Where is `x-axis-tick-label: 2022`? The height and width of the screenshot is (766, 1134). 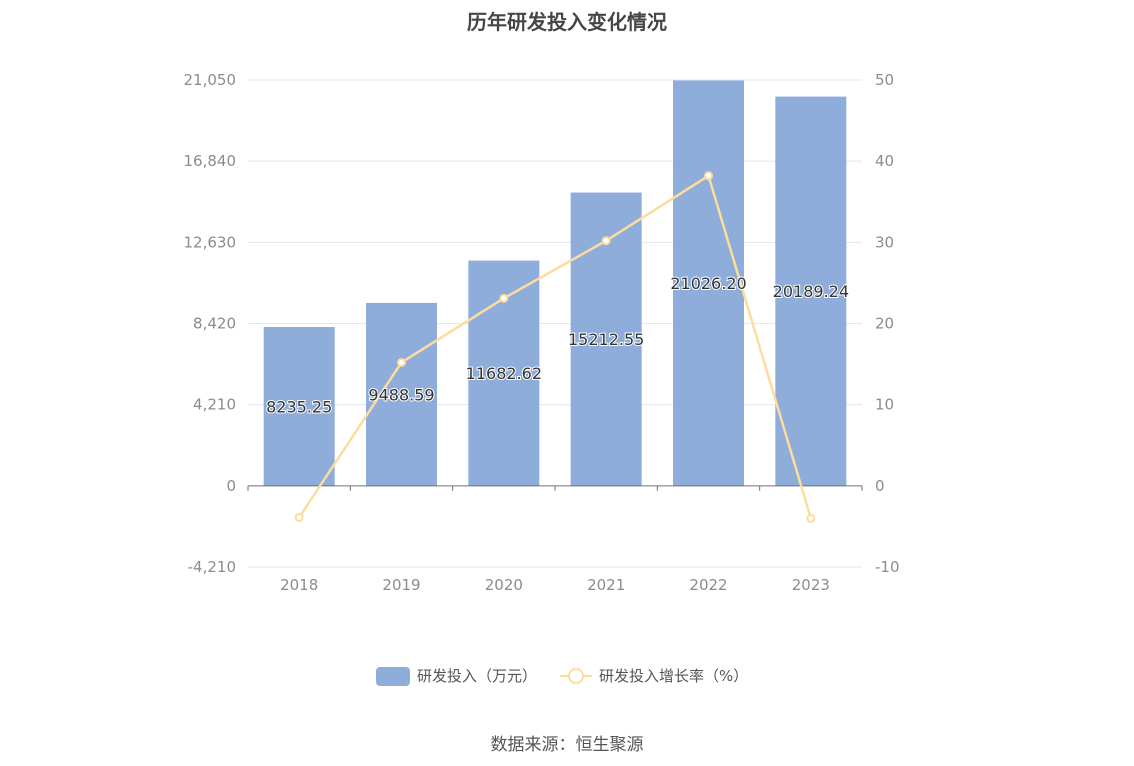
x-axis-tick-label: 2022 is located at coordinates (708, 585).